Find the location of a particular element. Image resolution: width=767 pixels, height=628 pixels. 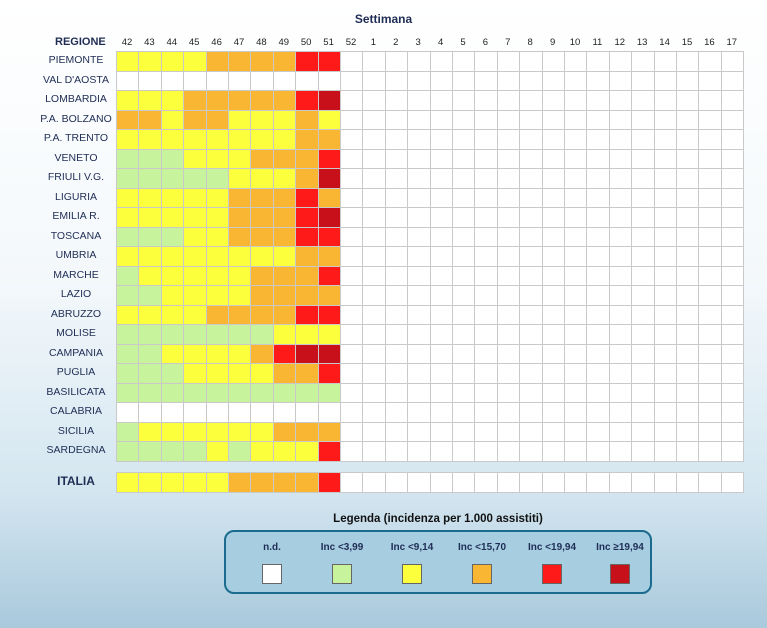

region-column-header: REGIONE is located at coordinates (80, 42).